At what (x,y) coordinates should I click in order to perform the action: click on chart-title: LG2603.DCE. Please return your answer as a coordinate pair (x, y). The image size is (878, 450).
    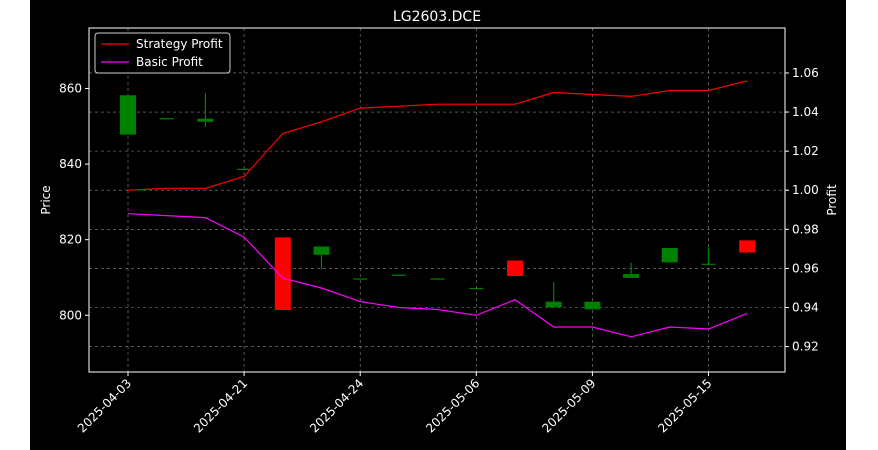
    Looking at the image, I should click on (437, 17).